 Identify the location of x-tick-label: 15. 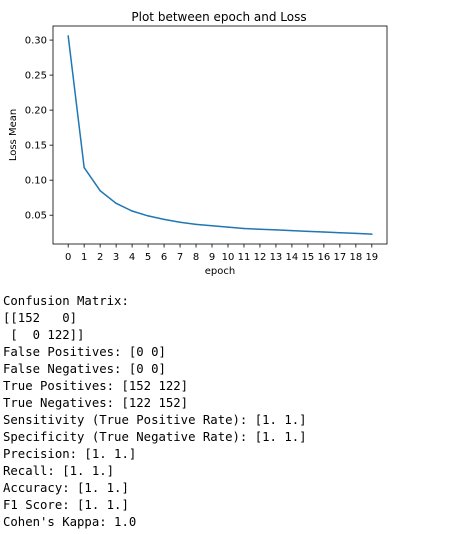
(308, 257).